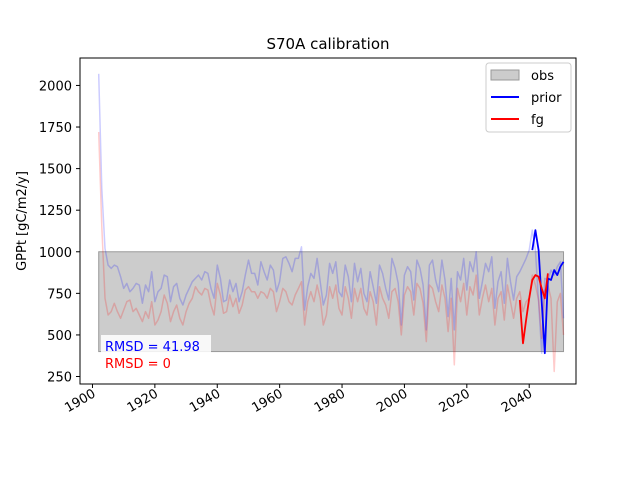 The image size is (640, 480). Describe the element at coordinates (330, 401) in the screenshot. I see `x-tick-label: 1980` at that location.